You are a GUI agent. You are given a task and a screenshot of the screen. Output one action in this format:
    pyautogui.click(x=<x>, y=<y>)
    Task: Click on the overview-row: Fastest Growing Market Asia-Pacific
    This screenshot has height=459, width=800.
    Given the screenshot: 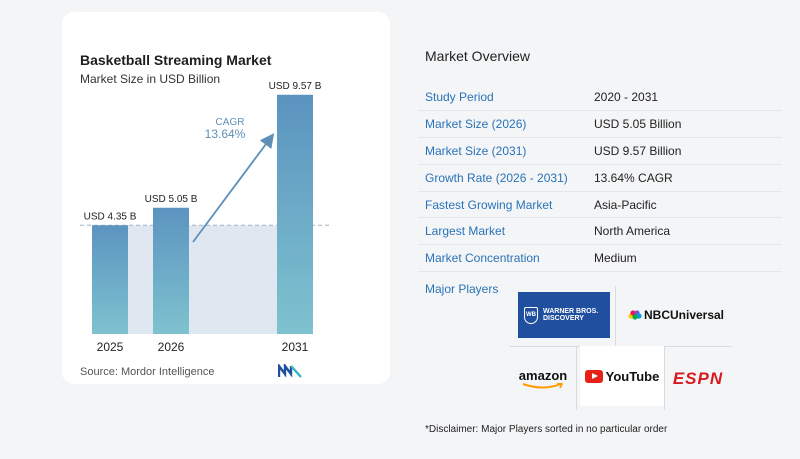 What is the action you would take?
    pyautogui.click(x=600, y=205)
    